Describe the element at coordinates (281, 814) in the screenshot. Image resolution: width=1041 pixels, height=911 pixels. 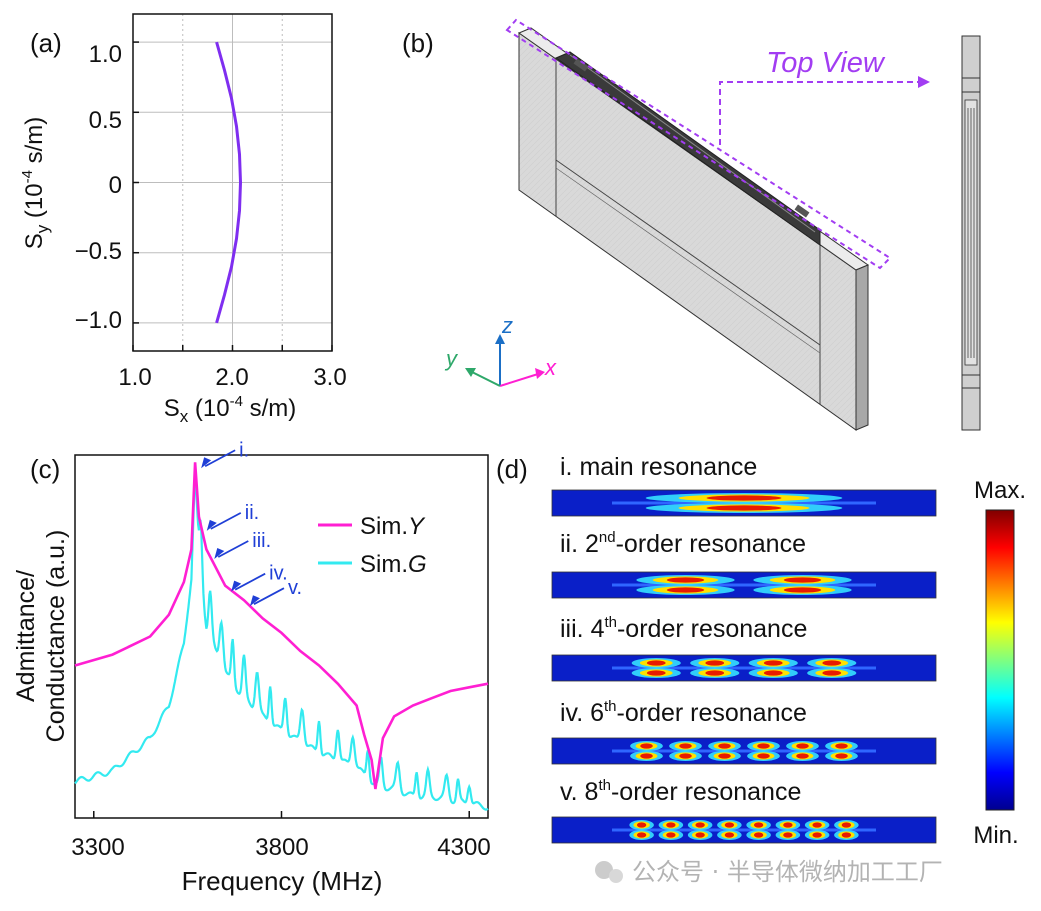
I see `panel-c-ticks` at that location.